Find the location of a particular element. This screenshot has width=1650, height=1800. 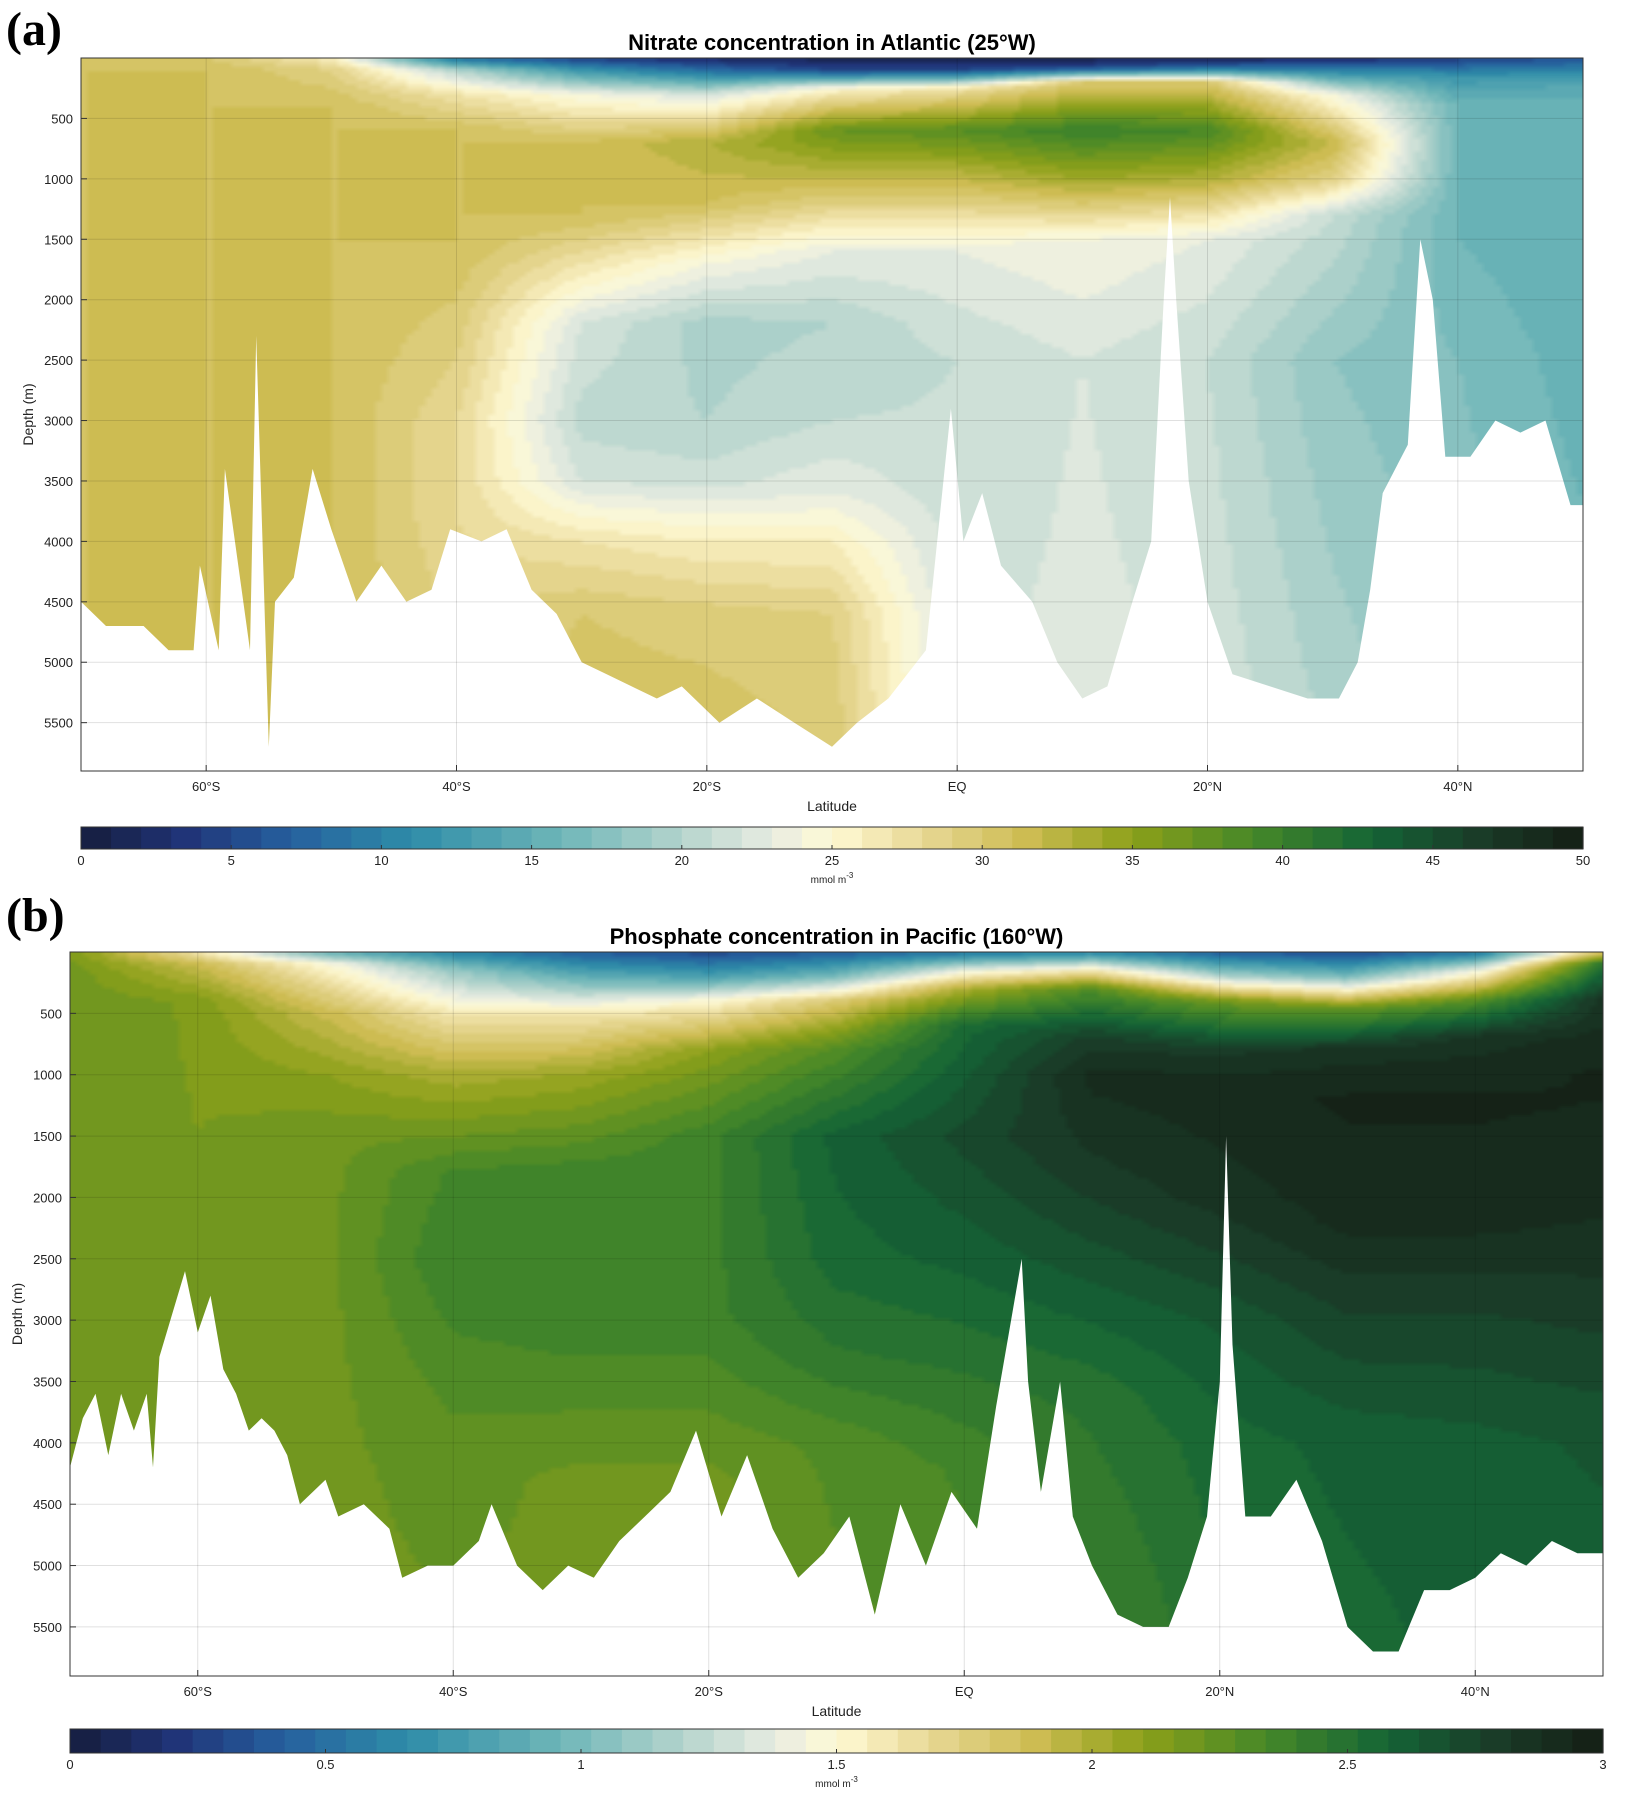

colorbar-tick-label: 2 is located at coordinates (1091, 1764).